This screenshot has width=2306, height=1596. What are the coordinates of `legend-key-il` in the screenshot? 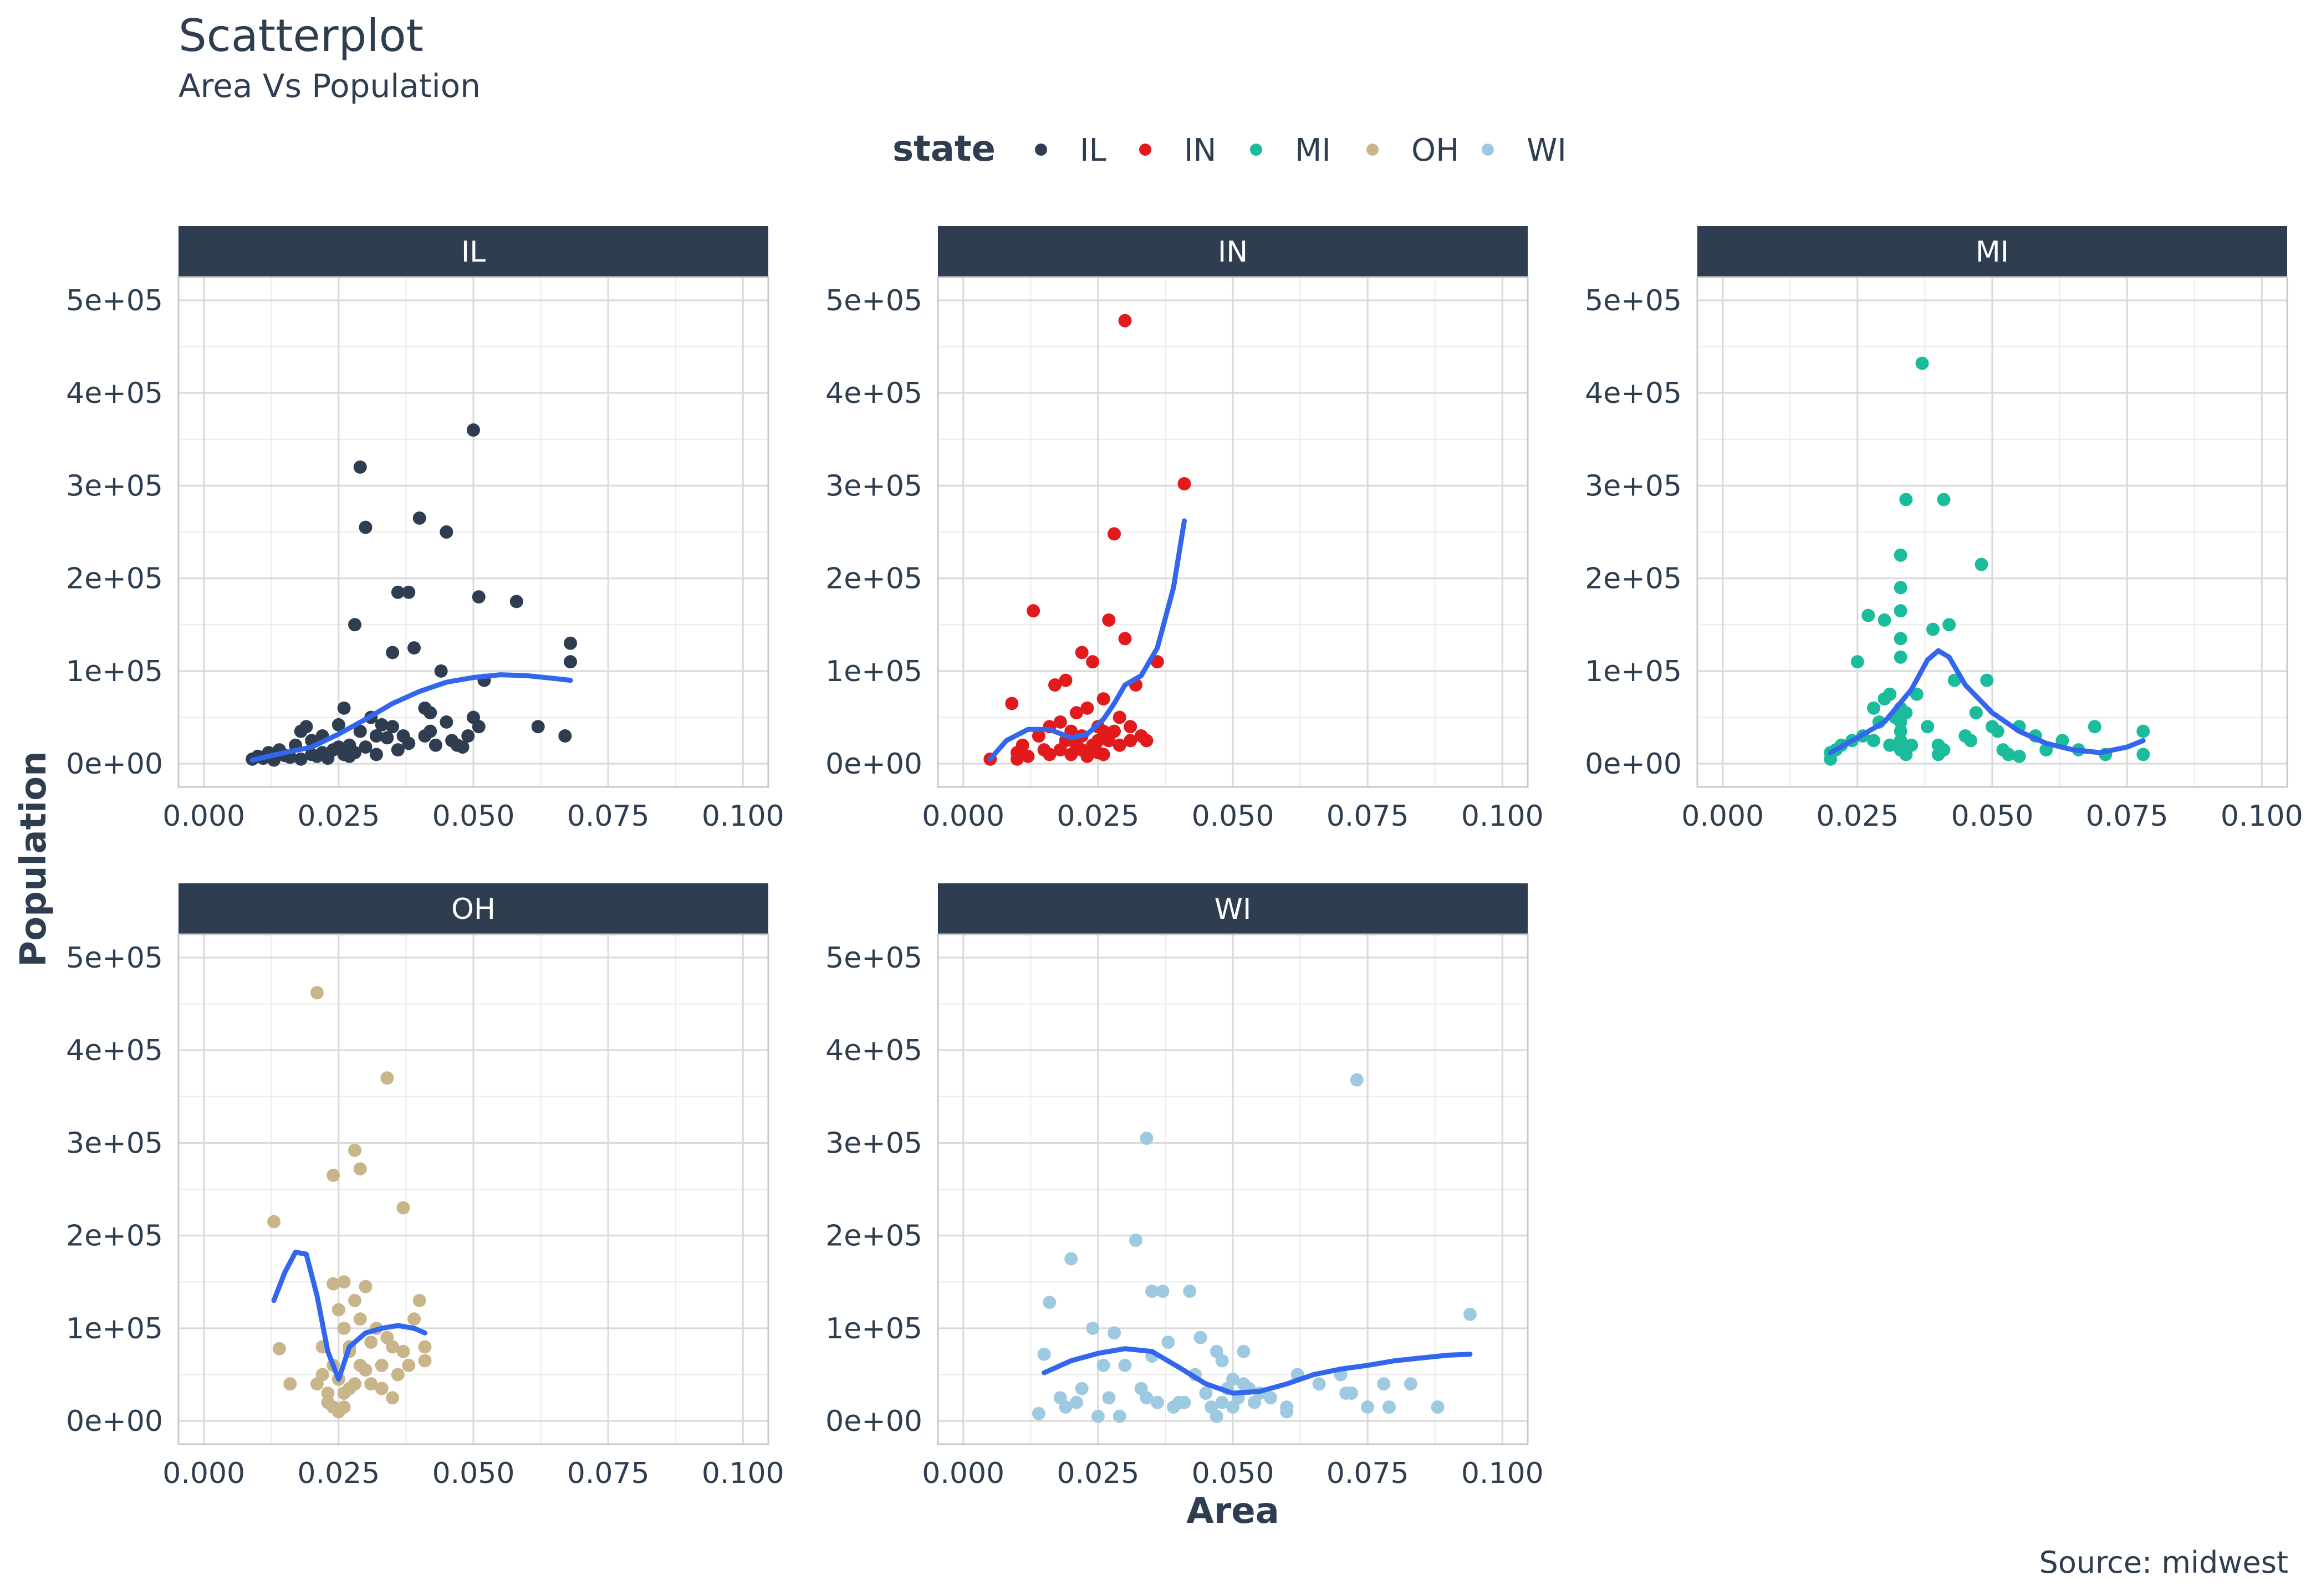 It's located at (1041, 150).